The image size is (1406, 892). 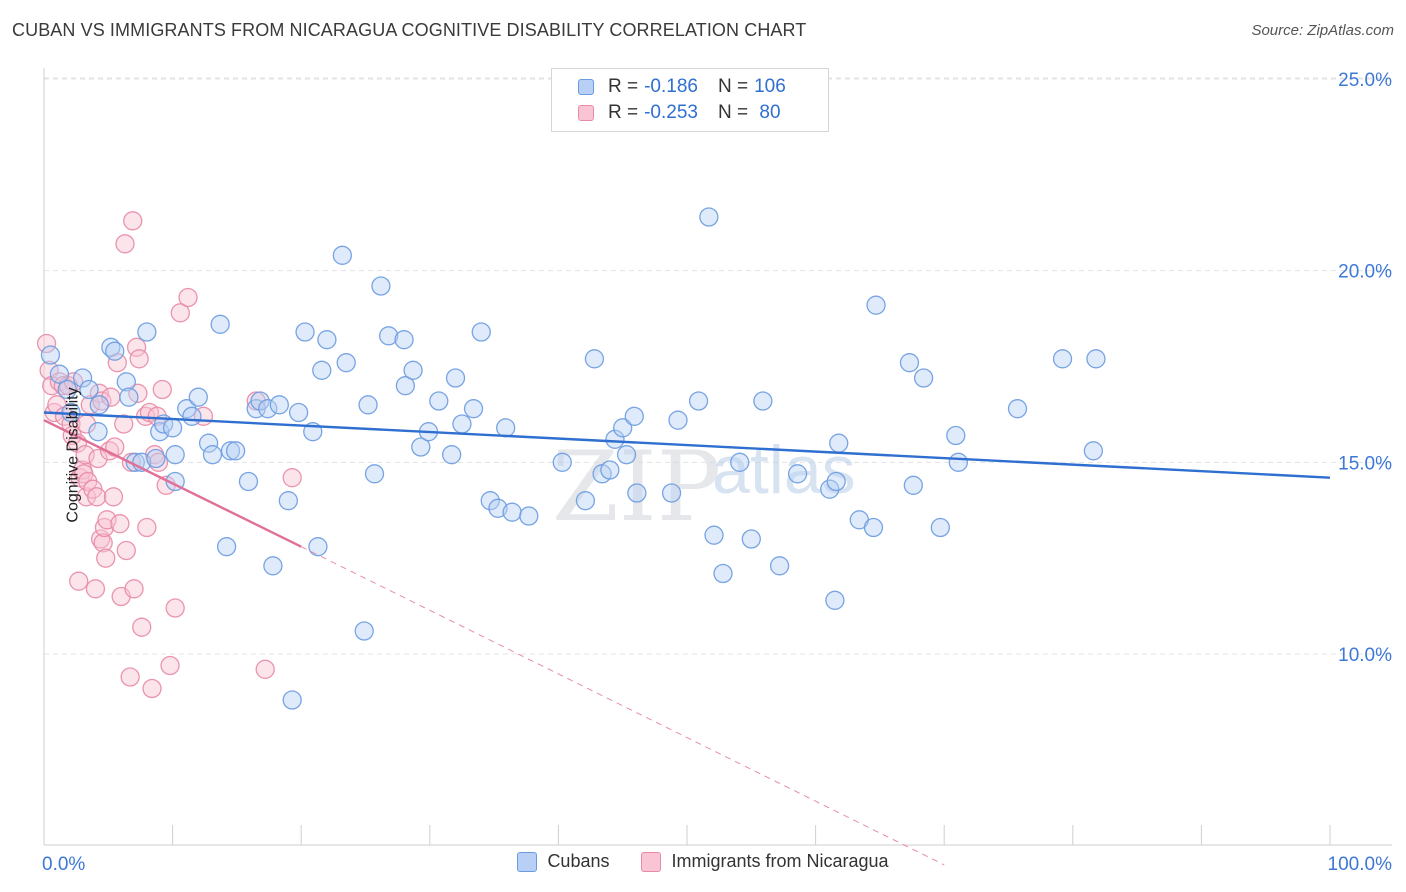 What do you see at coordinates (578, 861) in the screenshot?
I see `legend-label-cubans: Cubans` at bounding box center [578, 861].